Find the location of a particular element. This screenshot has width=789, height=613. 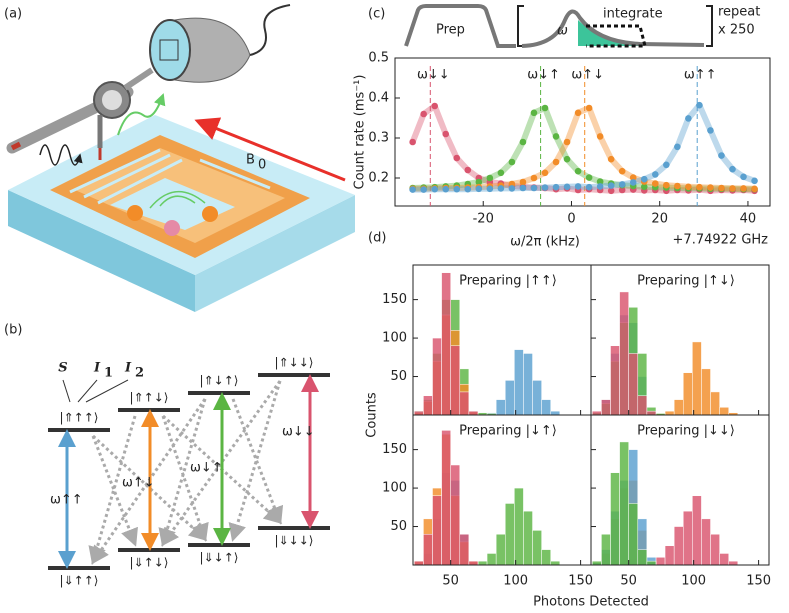

spin-subscript: 1 is located at coordinates (108, 373).